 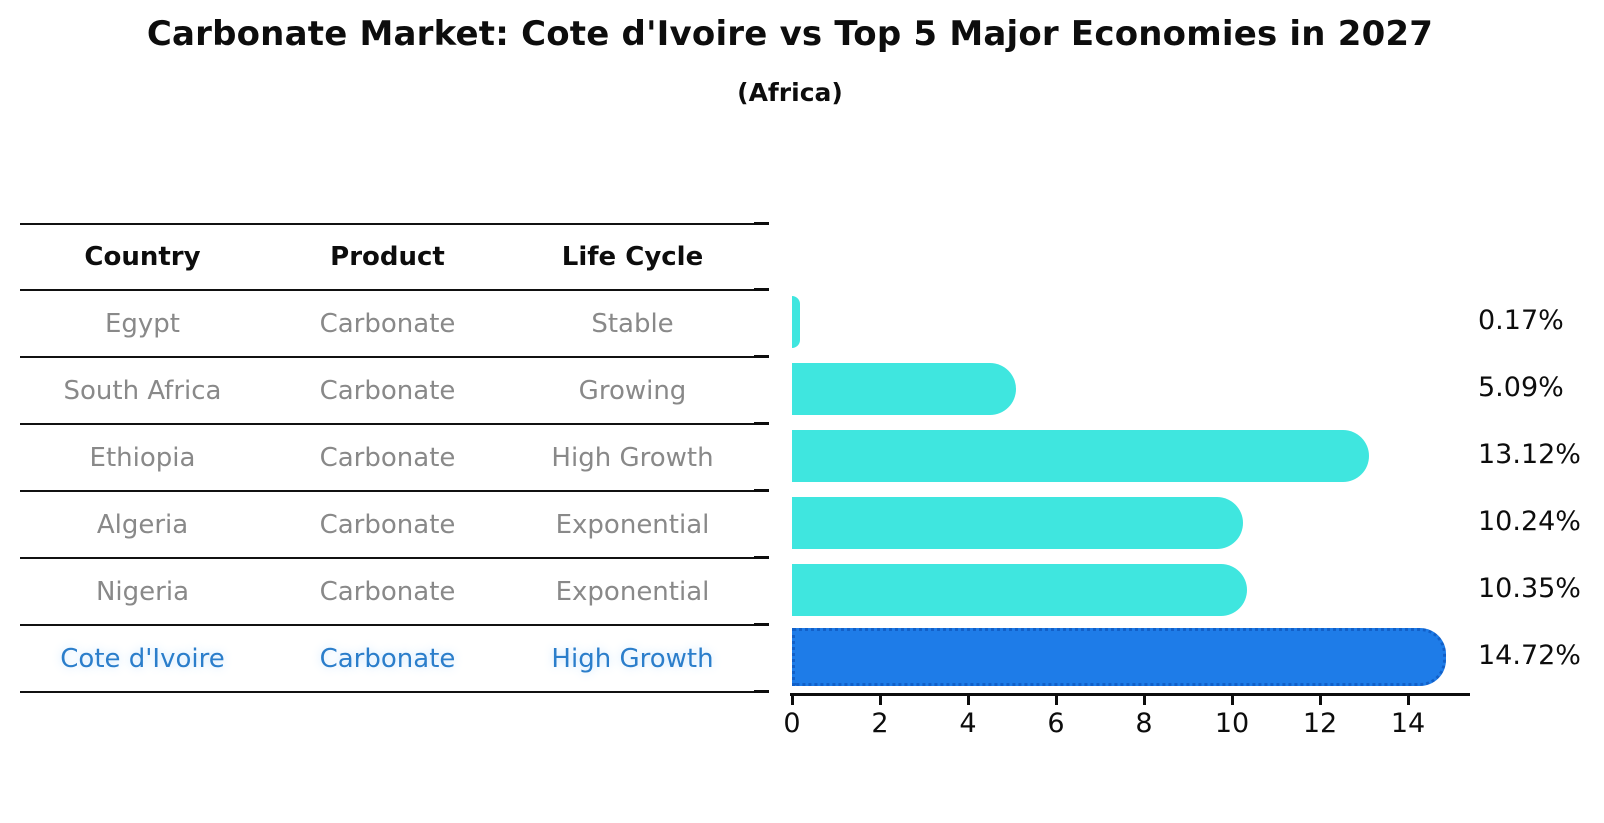 What do you see at coordinates (792, 723) in the screenshot?
I see `x-axis-tick-label: 0` at bounding box center [792, 723].